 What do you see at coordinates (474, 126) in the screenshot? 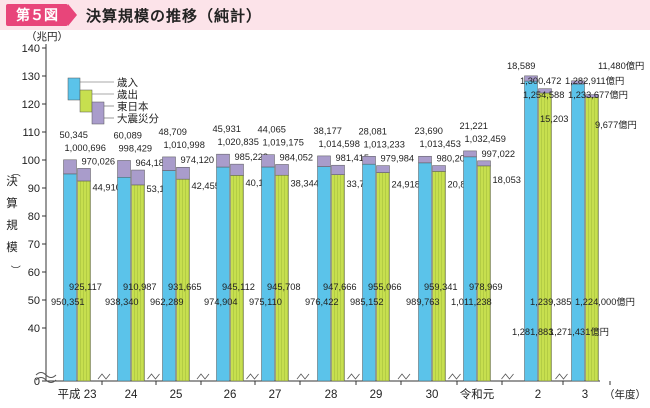
I see `data-label-disaster-revenue: 21,221` at bounding box center [474, 126].